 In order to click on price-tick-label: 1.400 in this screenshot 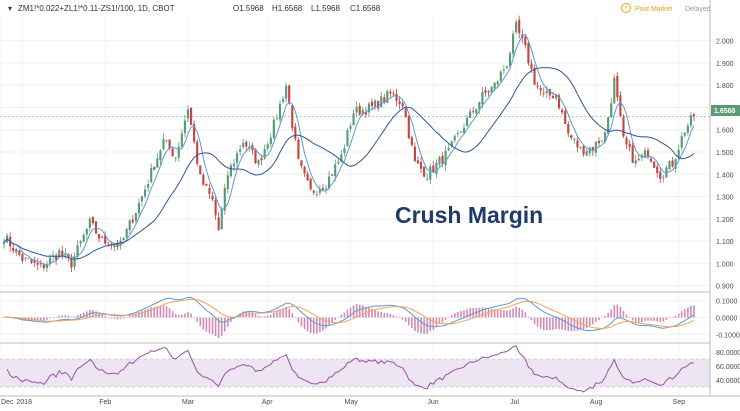, I will do `click(725, 175)`.